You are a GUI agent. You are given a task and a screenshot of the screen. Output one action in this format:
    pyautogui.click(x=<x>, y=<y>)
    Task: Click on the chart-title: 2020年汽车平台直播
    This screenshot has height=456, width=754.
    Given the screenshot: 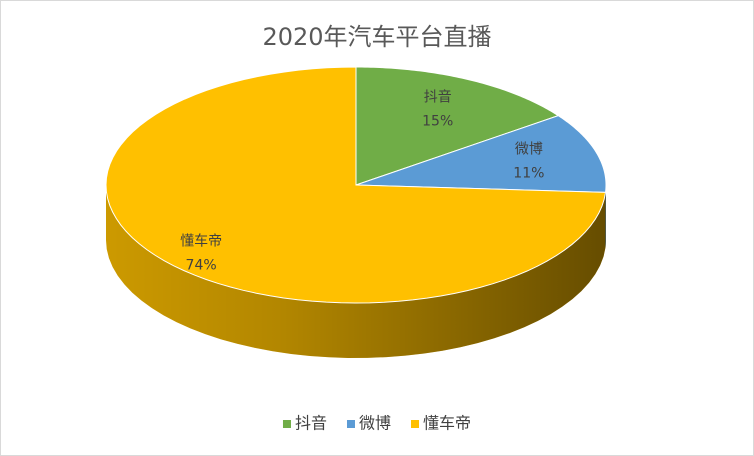 What is the action you would take?
    pyautogui.click(x=376, y=37)
    